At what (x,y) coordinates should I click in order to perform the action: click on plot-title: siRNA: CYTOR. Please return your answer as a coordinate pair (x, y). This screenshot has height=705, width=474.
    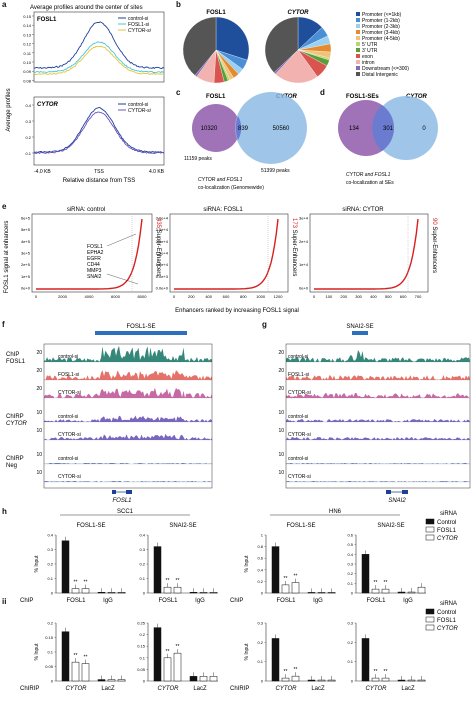
    Looking at the image, I should click on (363, 210).